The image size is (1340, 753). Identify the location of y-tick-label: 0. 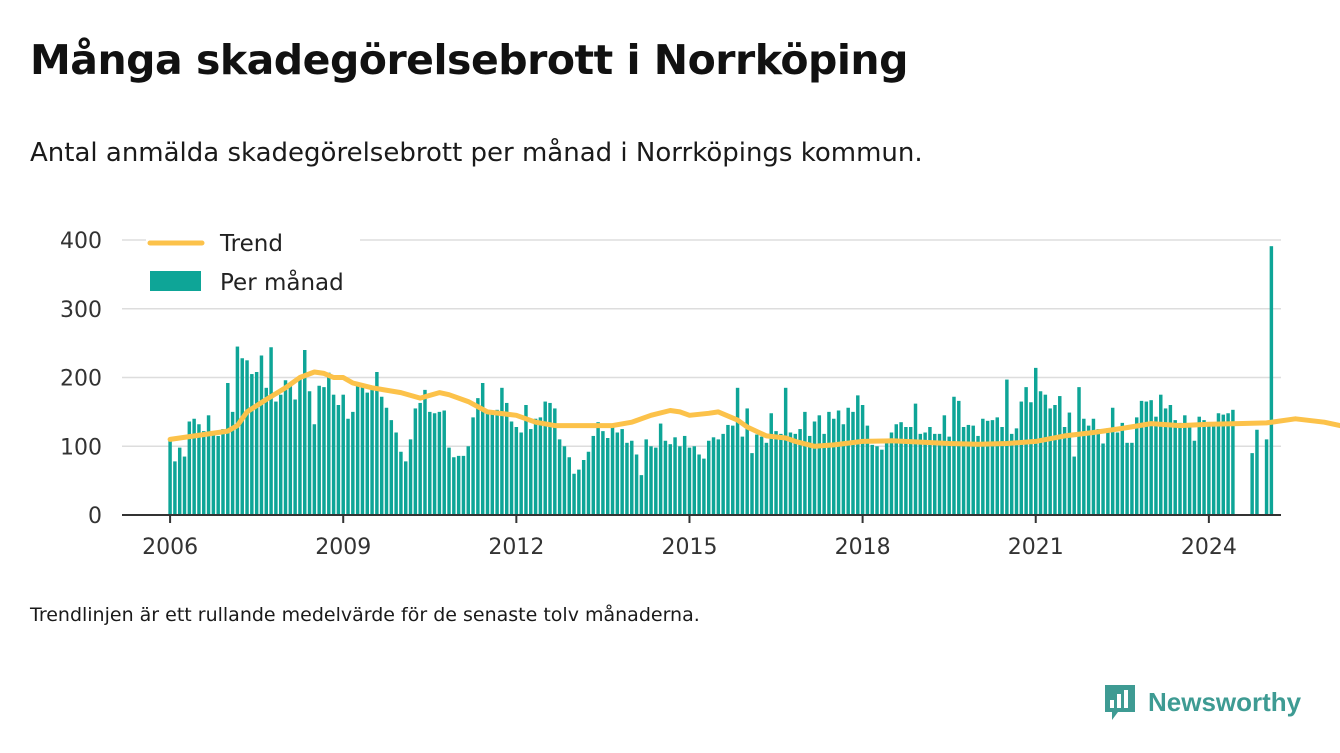
(95, 516).